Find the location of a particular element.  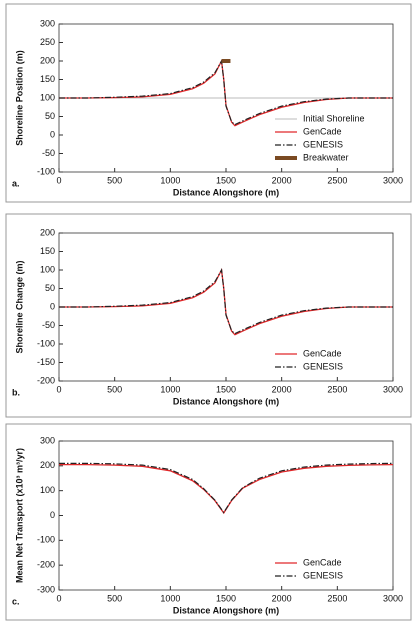

panel-label: c. is located at coordinates (16, 601).